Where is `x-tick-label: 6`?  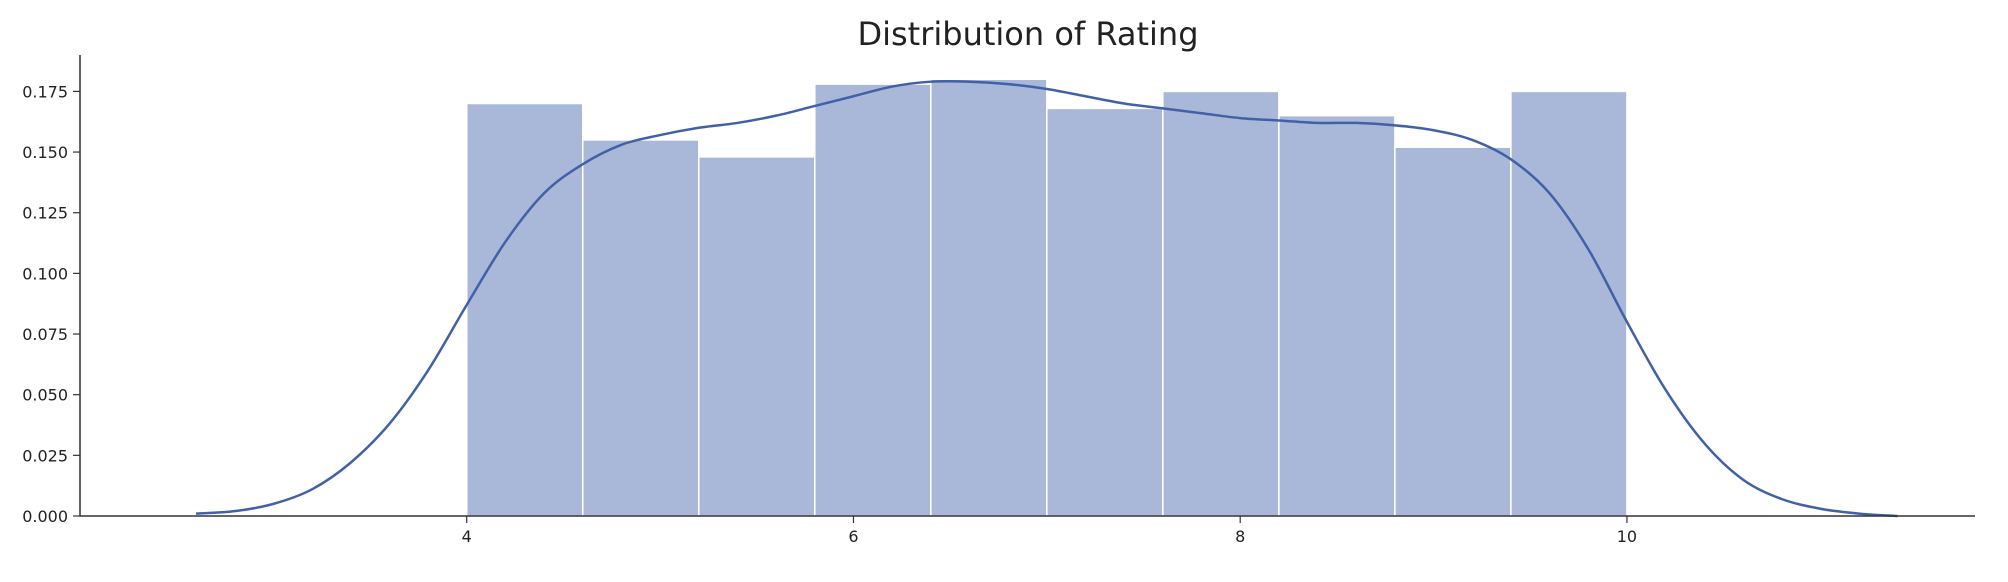 x-tick-label: 6 is located at coordinates (853, 536).